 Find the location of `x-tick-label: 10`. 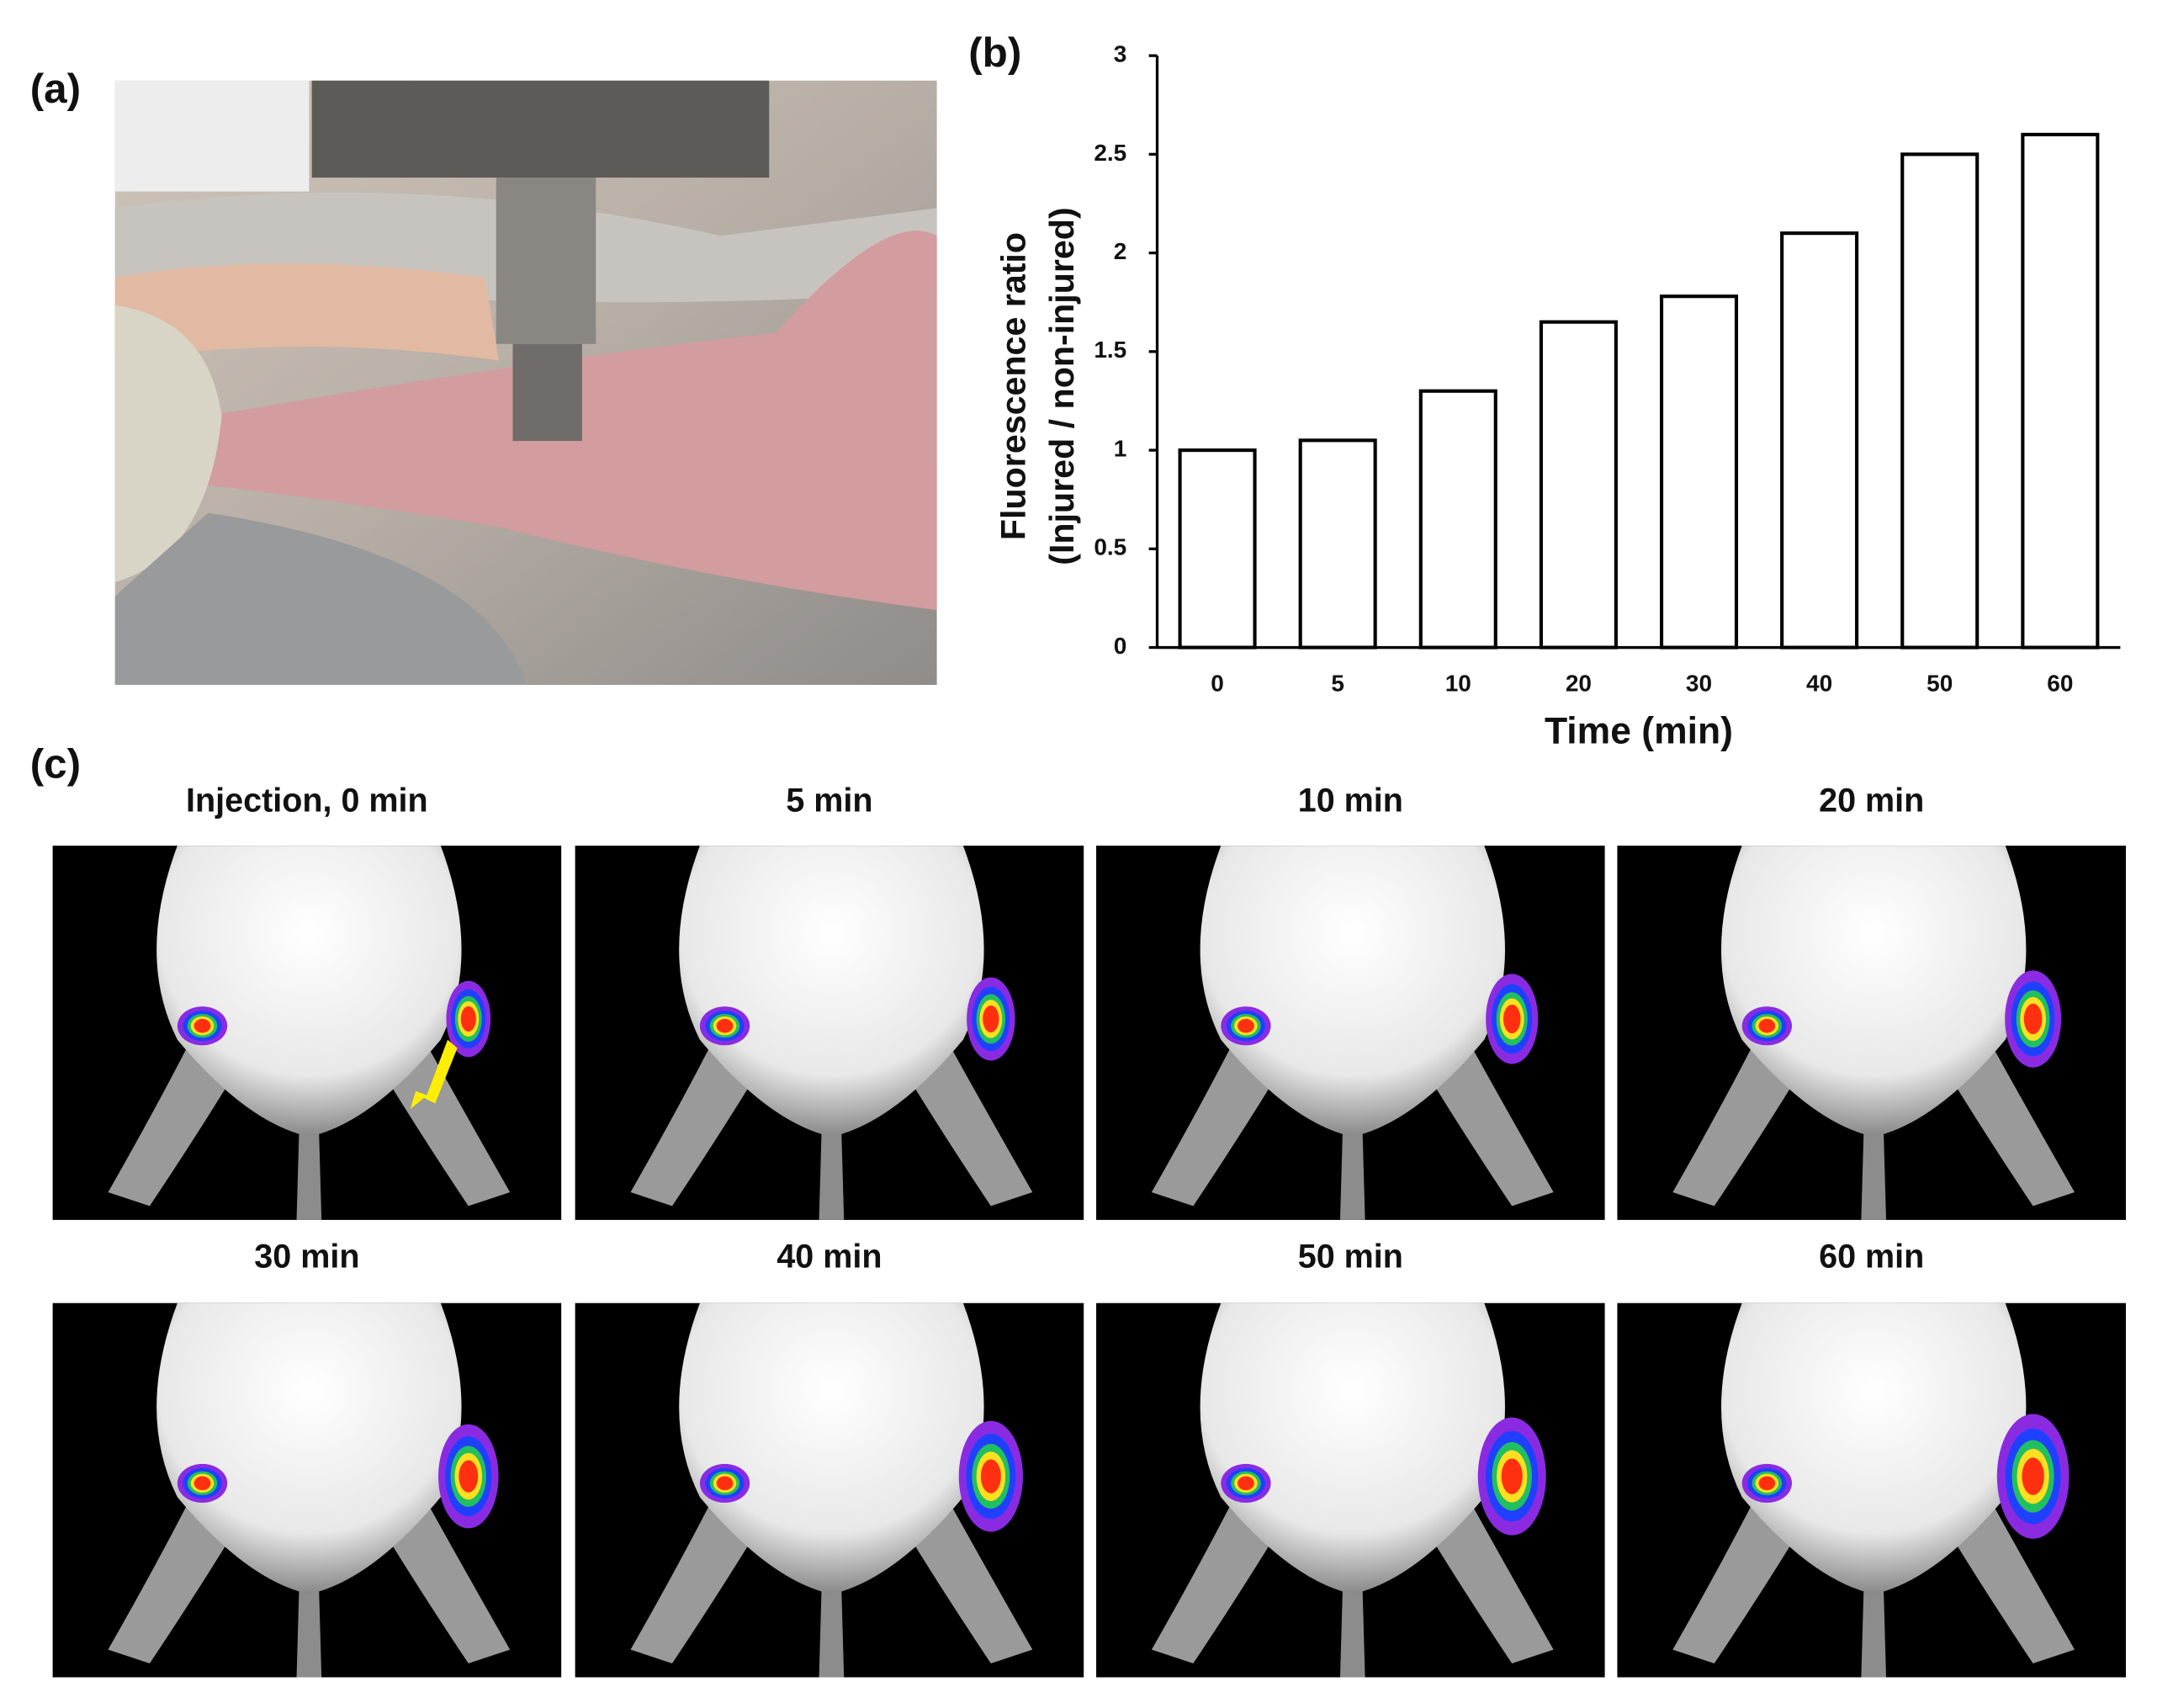

x-tick-label: 10 is located at coordinates (1458, 683).